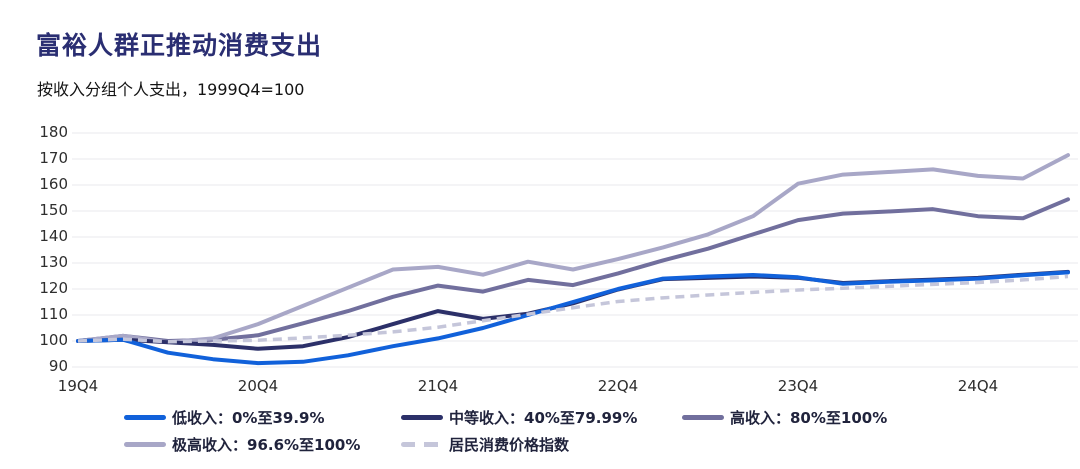  What do you see at coordinates (978, 386) in the screenshot?
I see `x-axis-tick-label-24Q4: 24Q4` at bounding box center [978, 386].